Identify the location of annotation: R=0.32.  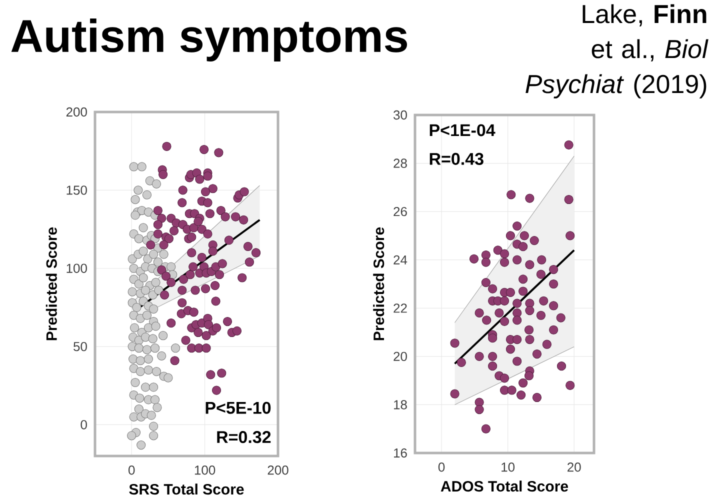
(244, 437).